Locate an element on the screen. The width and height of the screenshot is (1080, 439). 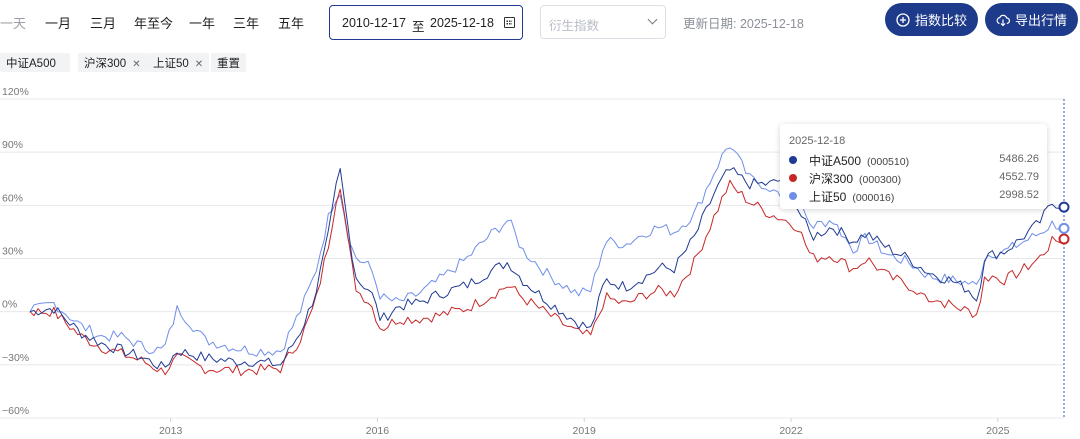
compare-index-label: 指数比较 is located at coordinates (940, 20).